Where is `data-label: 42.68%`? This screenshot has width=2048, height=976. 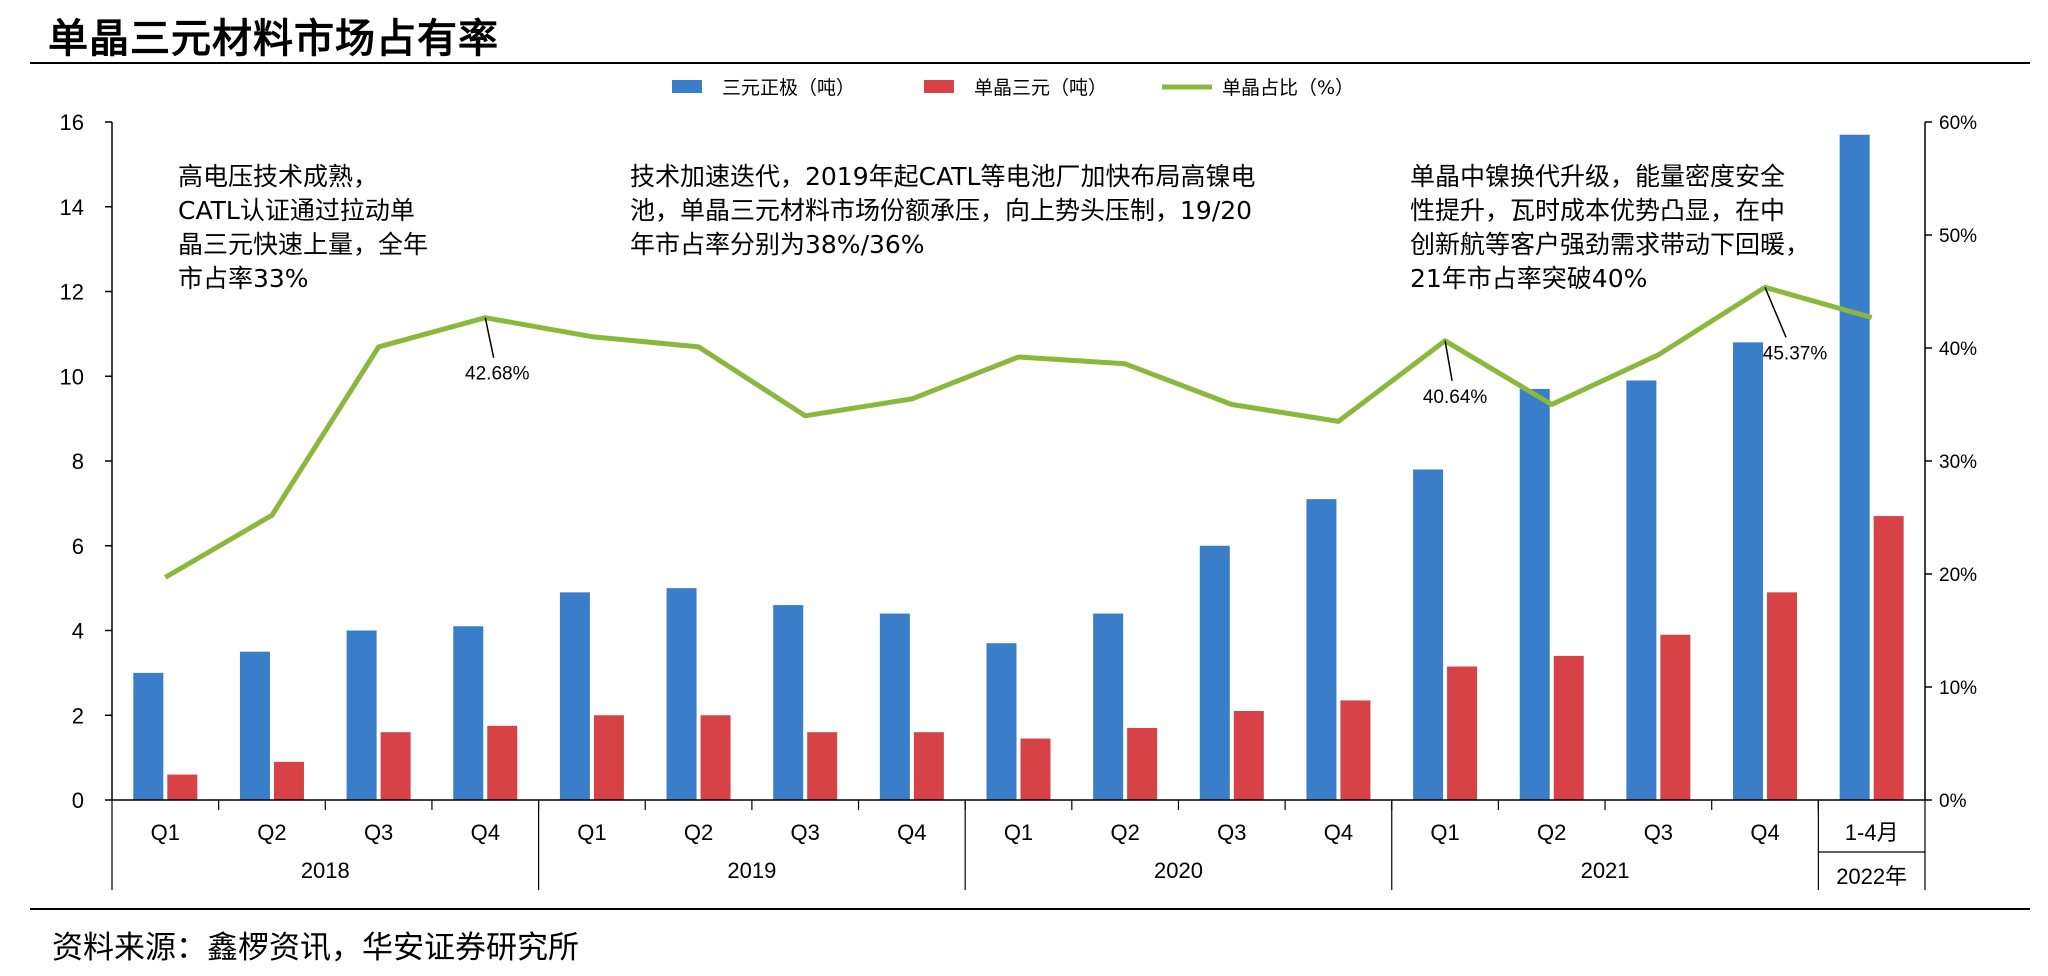
data-label: 42.68% is located at coordinates (497, 374).